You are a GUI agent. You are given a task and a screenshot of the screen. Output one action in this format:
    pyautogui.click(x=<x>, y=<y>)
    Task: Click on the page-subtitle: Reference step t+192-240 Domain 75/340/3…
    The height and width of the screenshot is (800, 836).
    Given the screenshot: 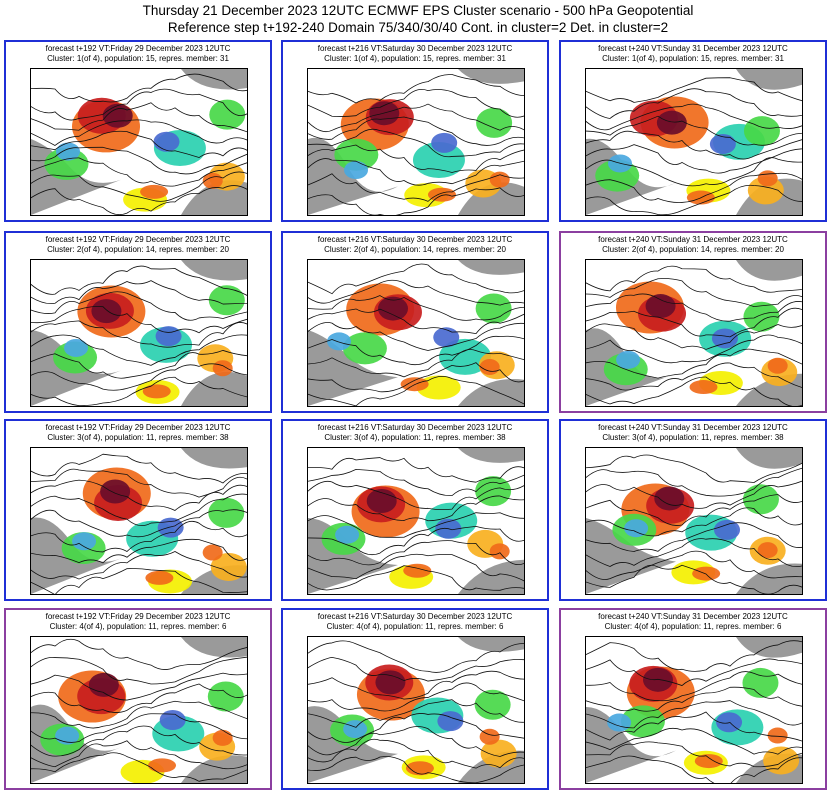 What is the action you would take?
    pyautogui.click(x=418, y=27)
    